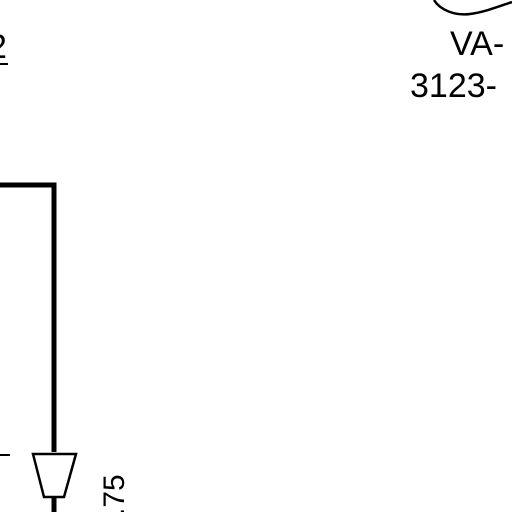  Describe the element at coordinates (28, 317) in the screenshot. I see `wire-path` at that location.